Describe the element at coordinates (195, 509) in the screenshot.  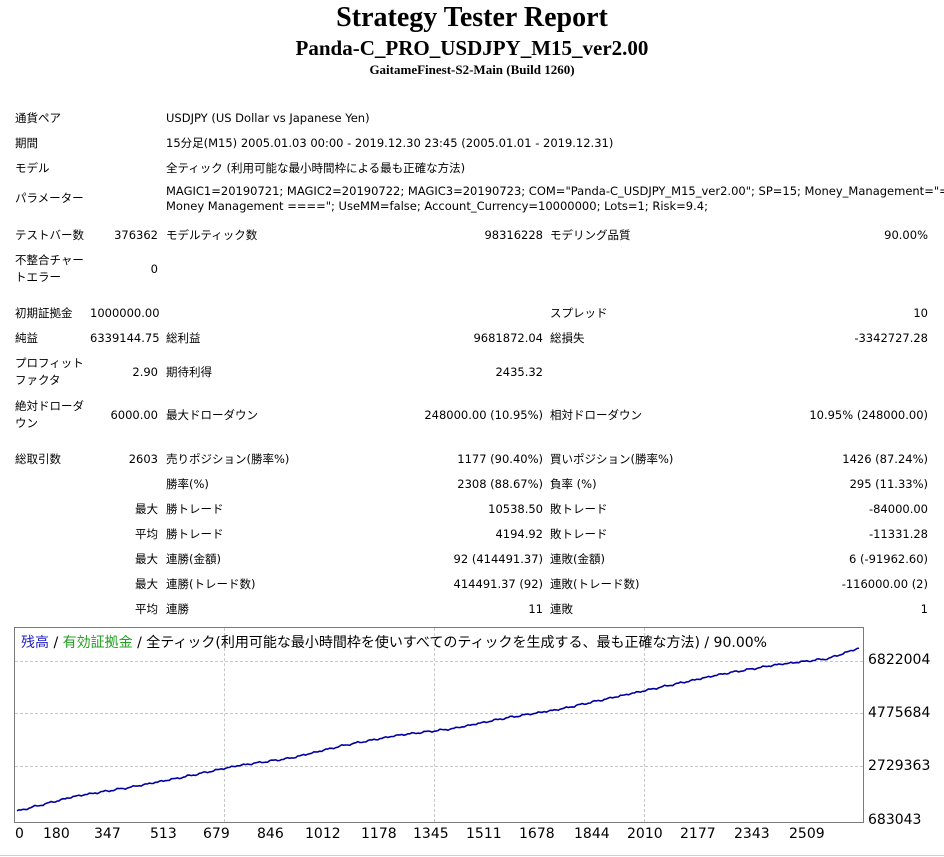
I see `largest-win-label: 勝トレード` at that location.